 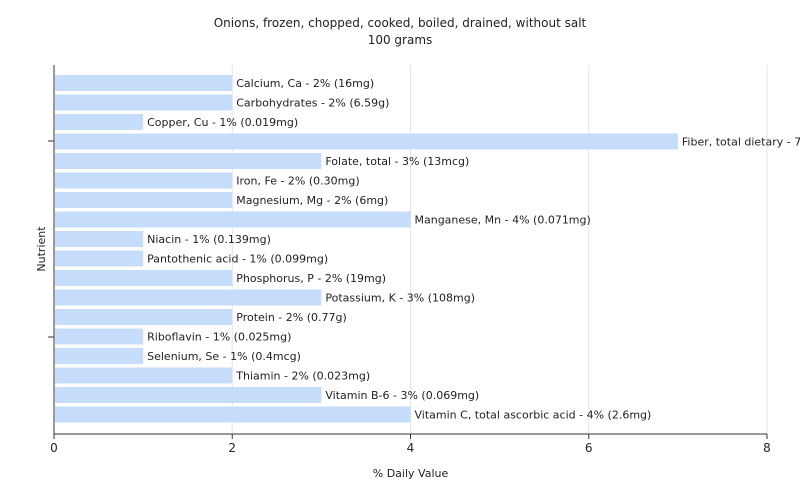 I want to click on data-label-5: Iron, Fe - 2% (0.30mg), so click(x=297, y=181).